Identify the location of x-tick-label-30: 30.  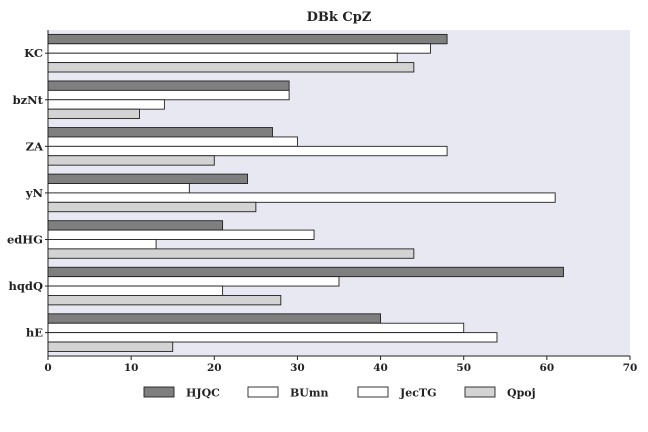
(297, 368).